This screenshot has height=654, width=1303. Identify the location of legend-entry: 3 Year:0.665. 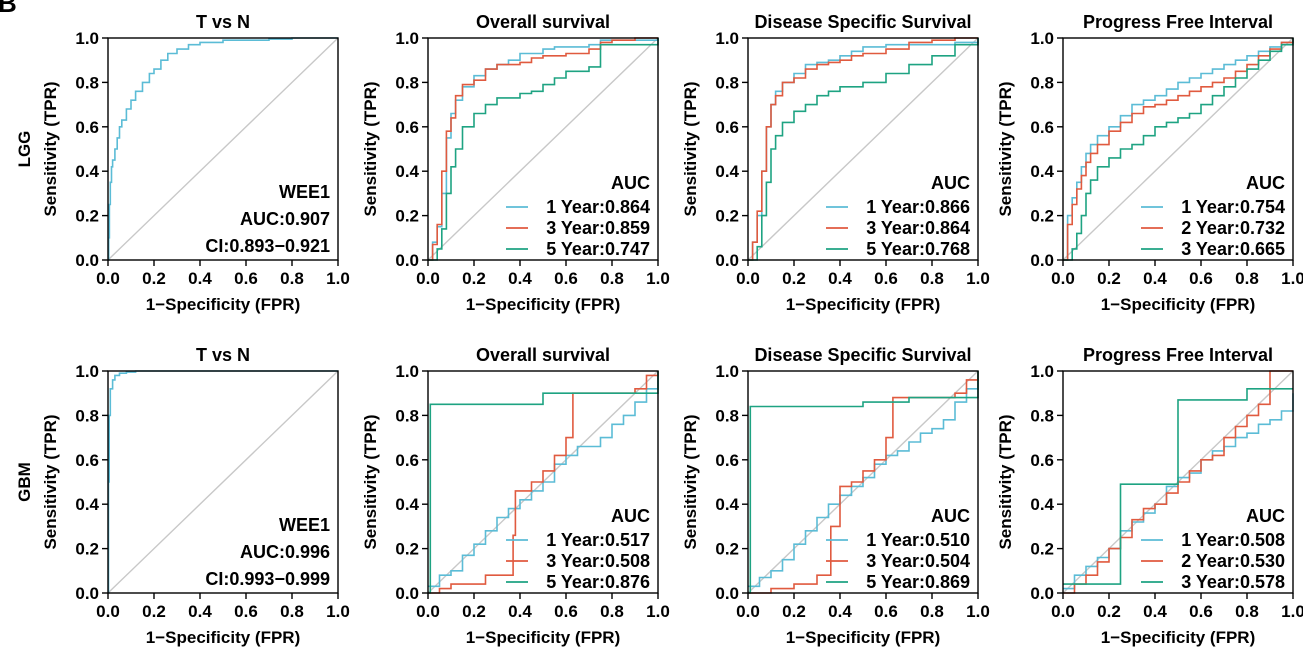
(1233, 249).